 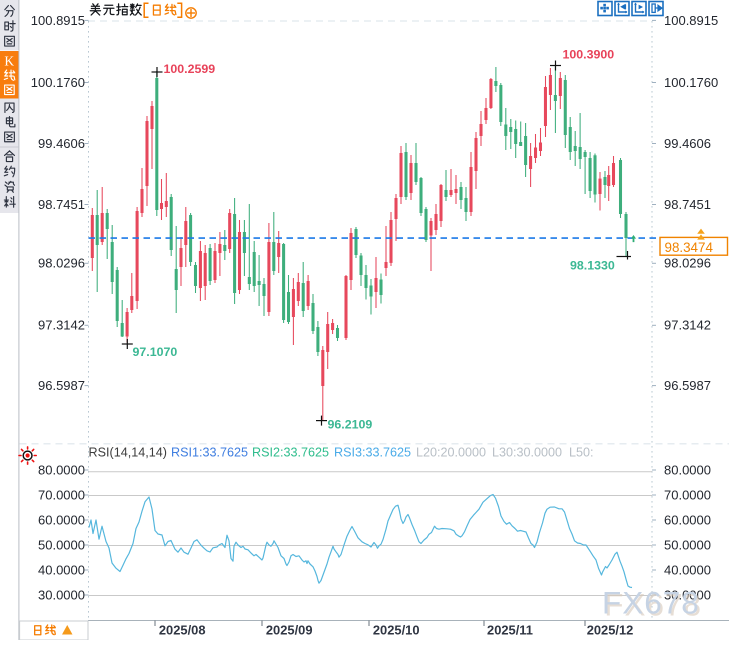 What do you see at coordinates (372, 452) in the screenshot?
I see `svg-text: RSI3:33.7625` at bounding box center [372, 452].